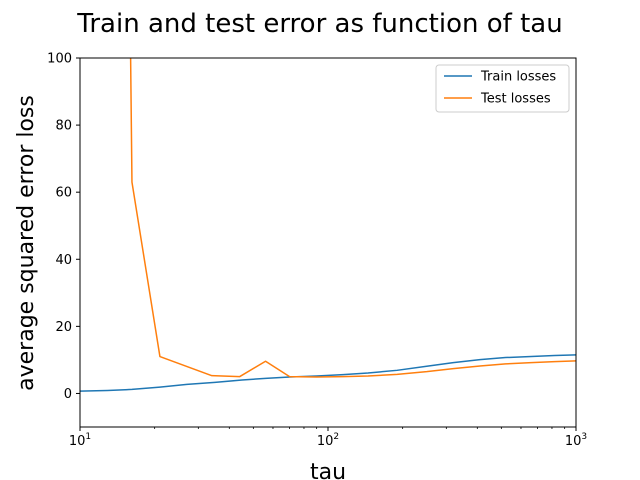 Image resolution: width=640 pixels, height=480 pixels. What do you see at coordinates (26, 243) in the screenshot?
I see `y-axis-label: average squared error loss` at bounding box center [26, 243].